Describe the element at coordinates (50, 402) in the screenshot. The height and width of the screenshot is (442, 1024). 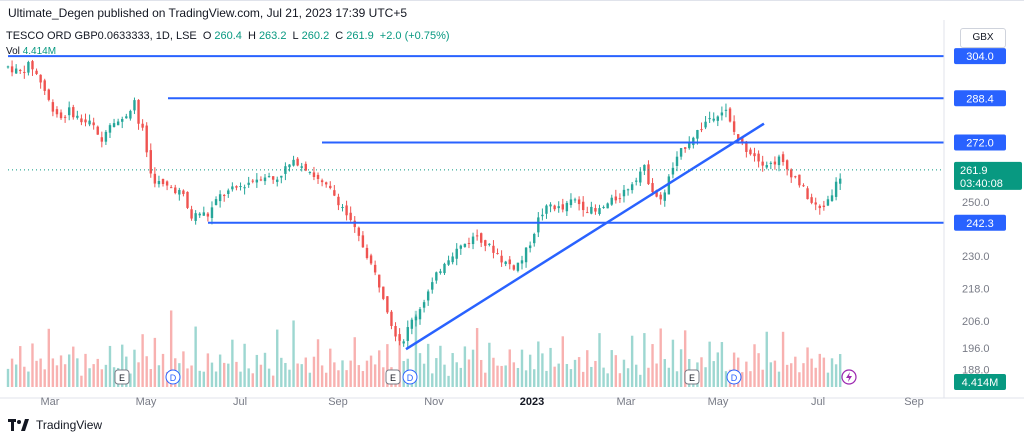
I see `x-tick-label: Mar` at that location.